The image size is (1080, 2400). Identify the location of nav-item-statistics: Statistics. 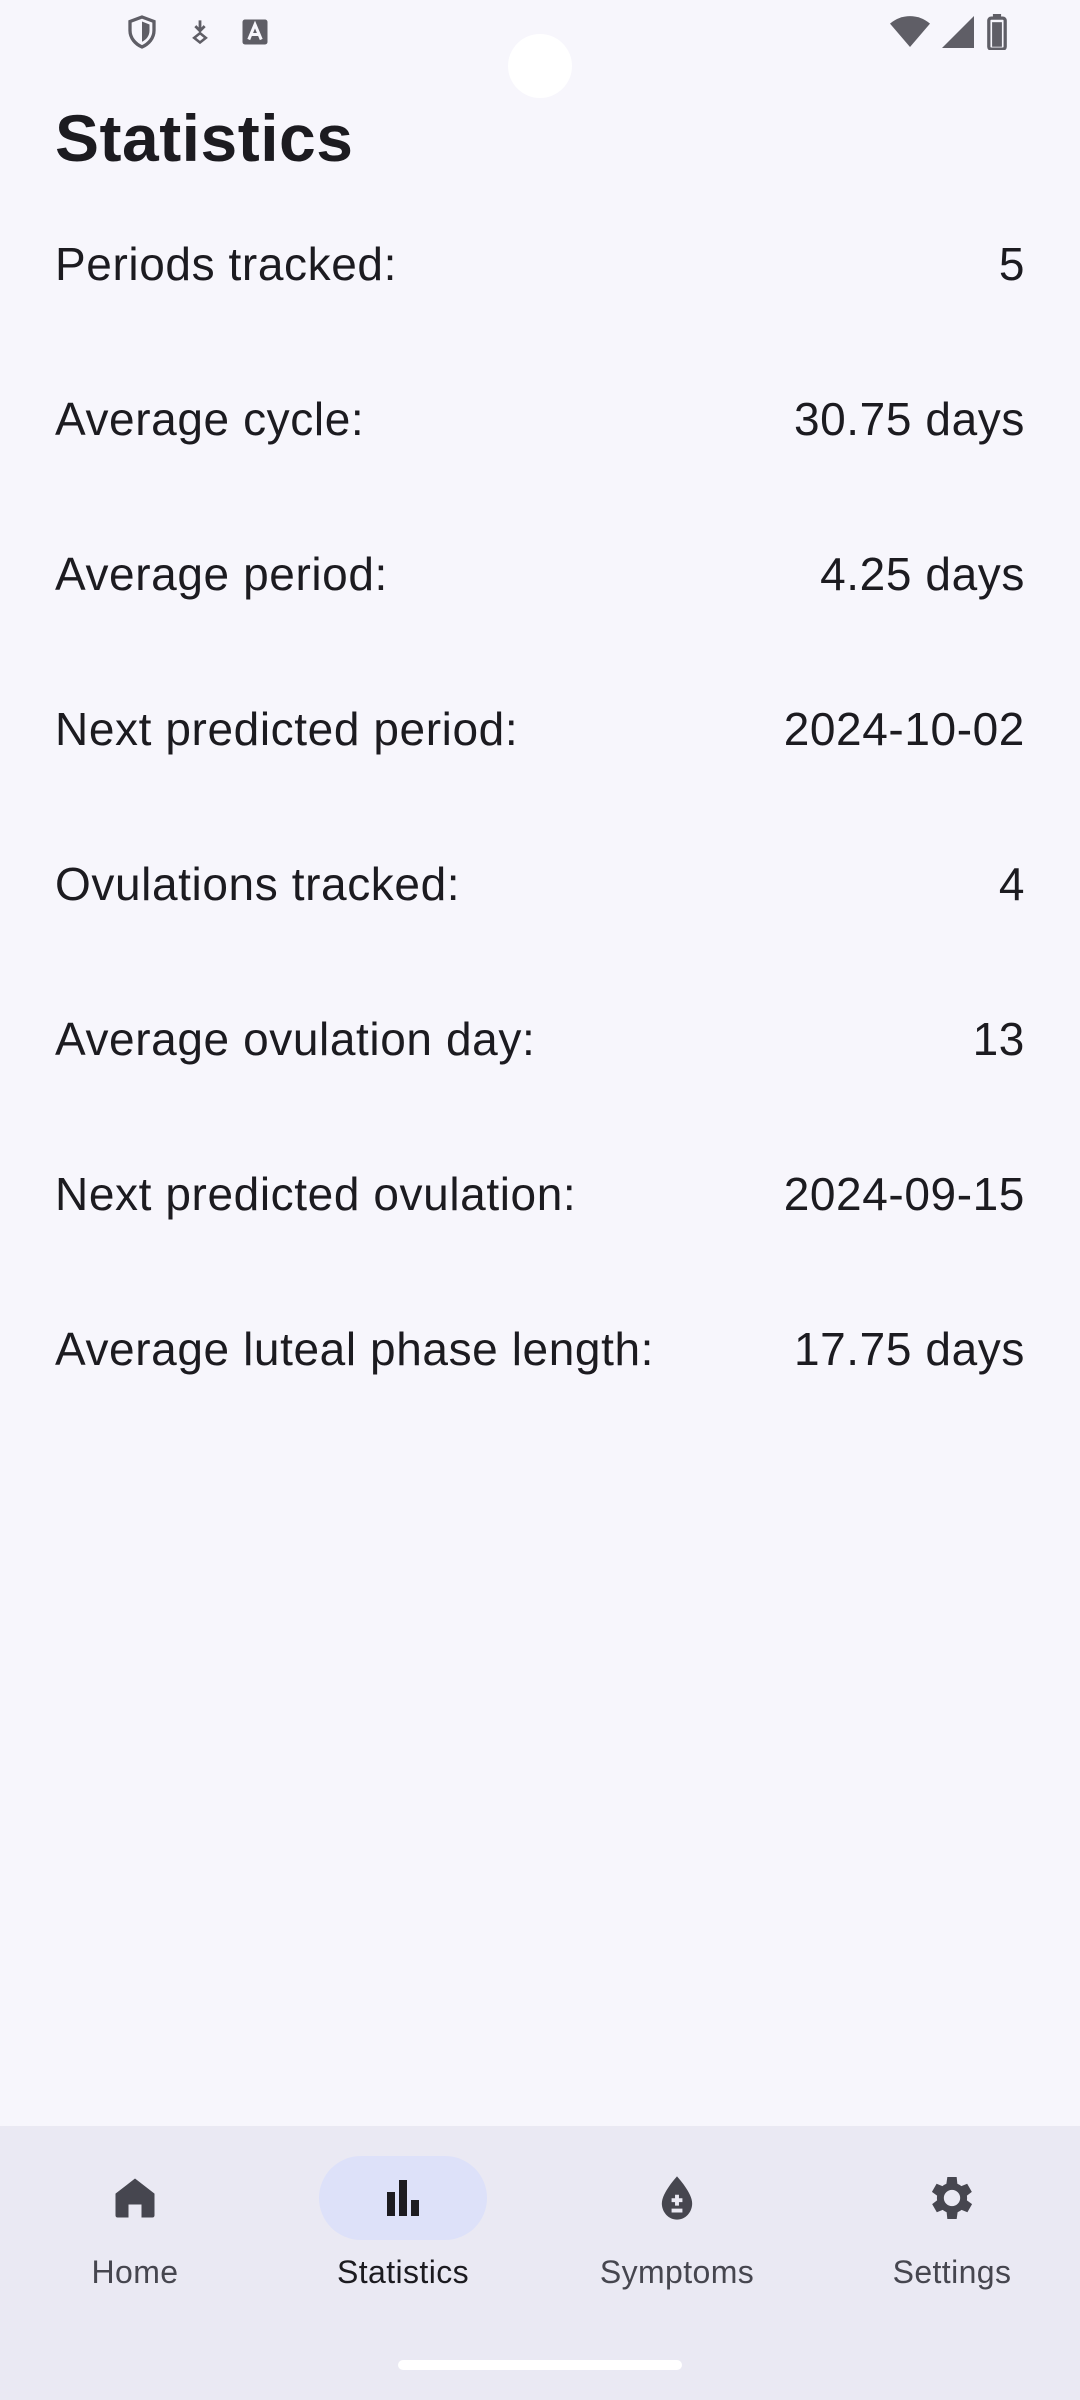
(403, 2231).